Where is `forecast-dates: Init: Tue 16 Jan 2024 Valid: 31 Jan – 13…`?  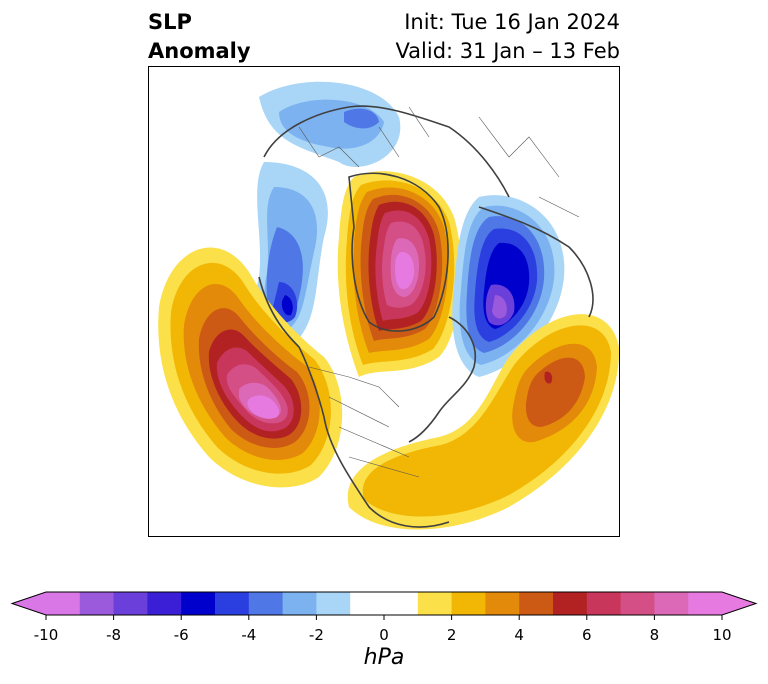
forecast-dates: Init: Tue 16 Jan 2024 Valid: 31 Jan – 13… is located at coordinates (507, 37).